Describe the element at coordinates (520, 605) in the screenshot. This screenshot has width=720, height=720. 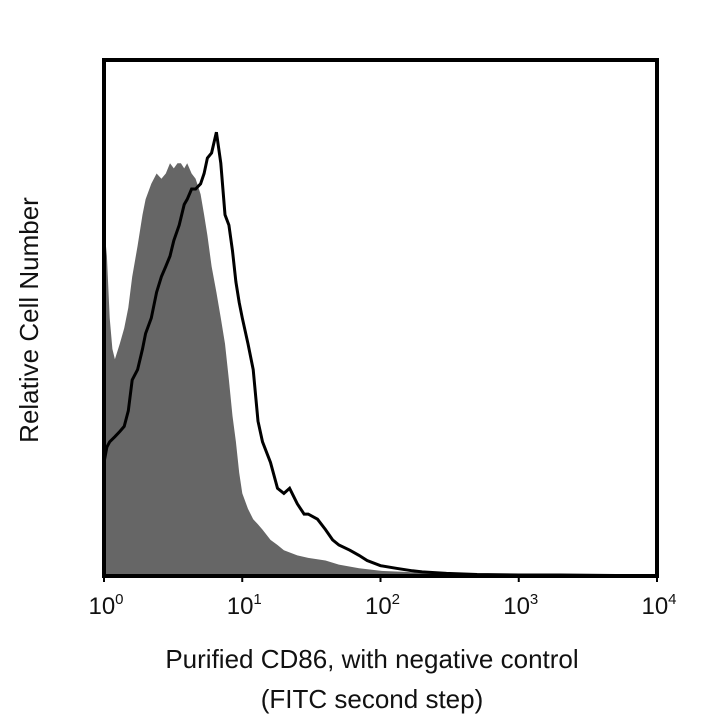
I see `x-tick-label: 10³` at that location.